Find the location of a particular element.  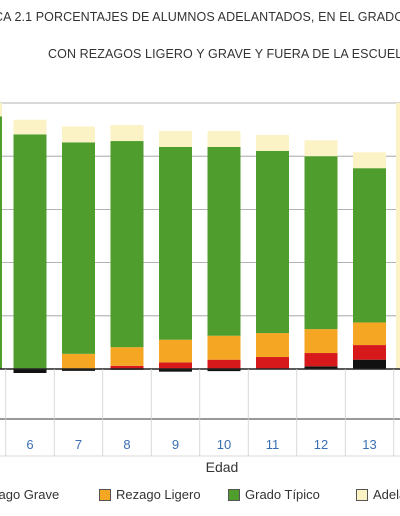

legend-item-adelantados: Adela is located at coordinates (378, 496).